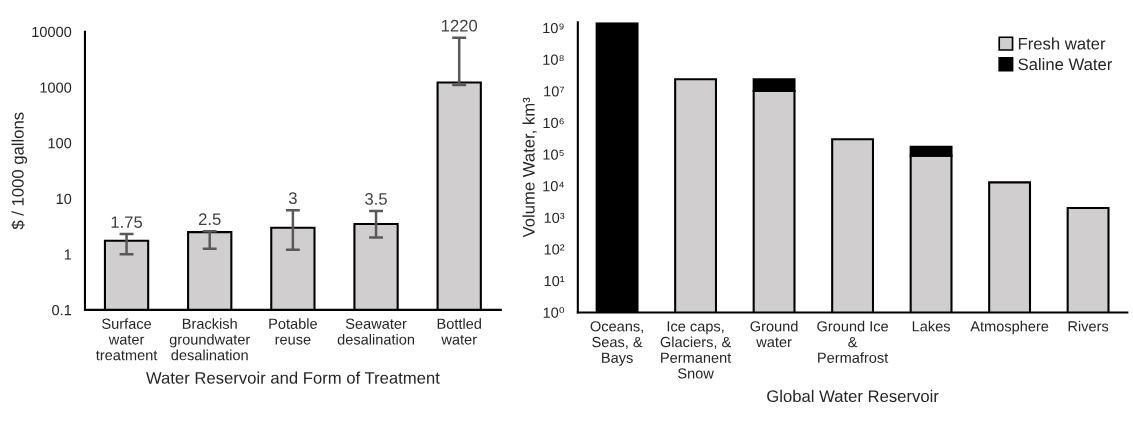  Describe the element at coordinates (52, 32) in the screenshot. I see `y-tick-label: 10000` at that location.